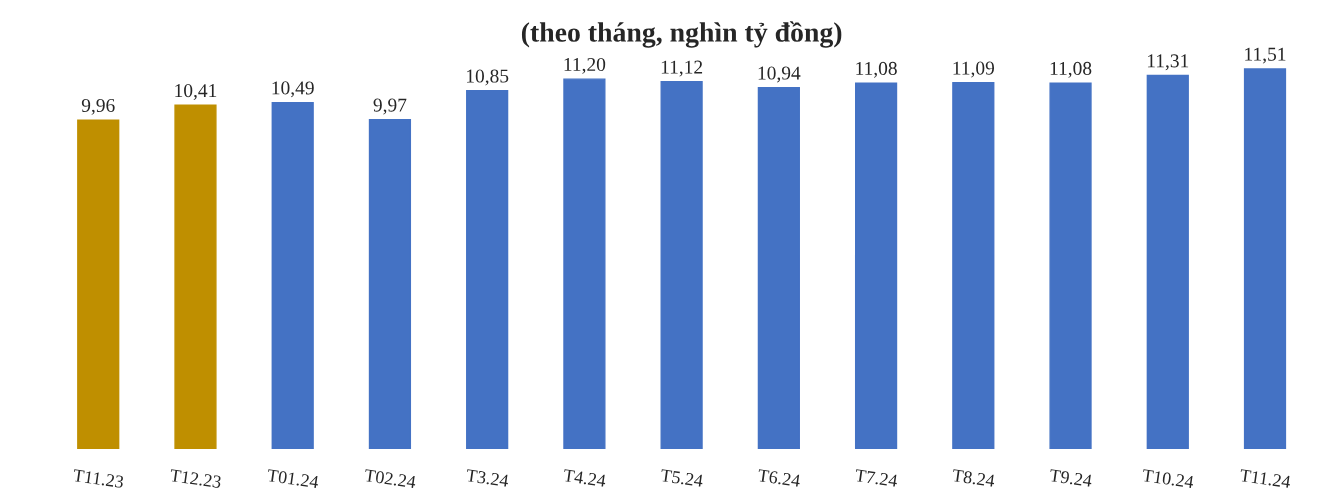 The height and width of the screenshot is (499, 1330). I want to click on data-label: 9,96, so click(98, 106).